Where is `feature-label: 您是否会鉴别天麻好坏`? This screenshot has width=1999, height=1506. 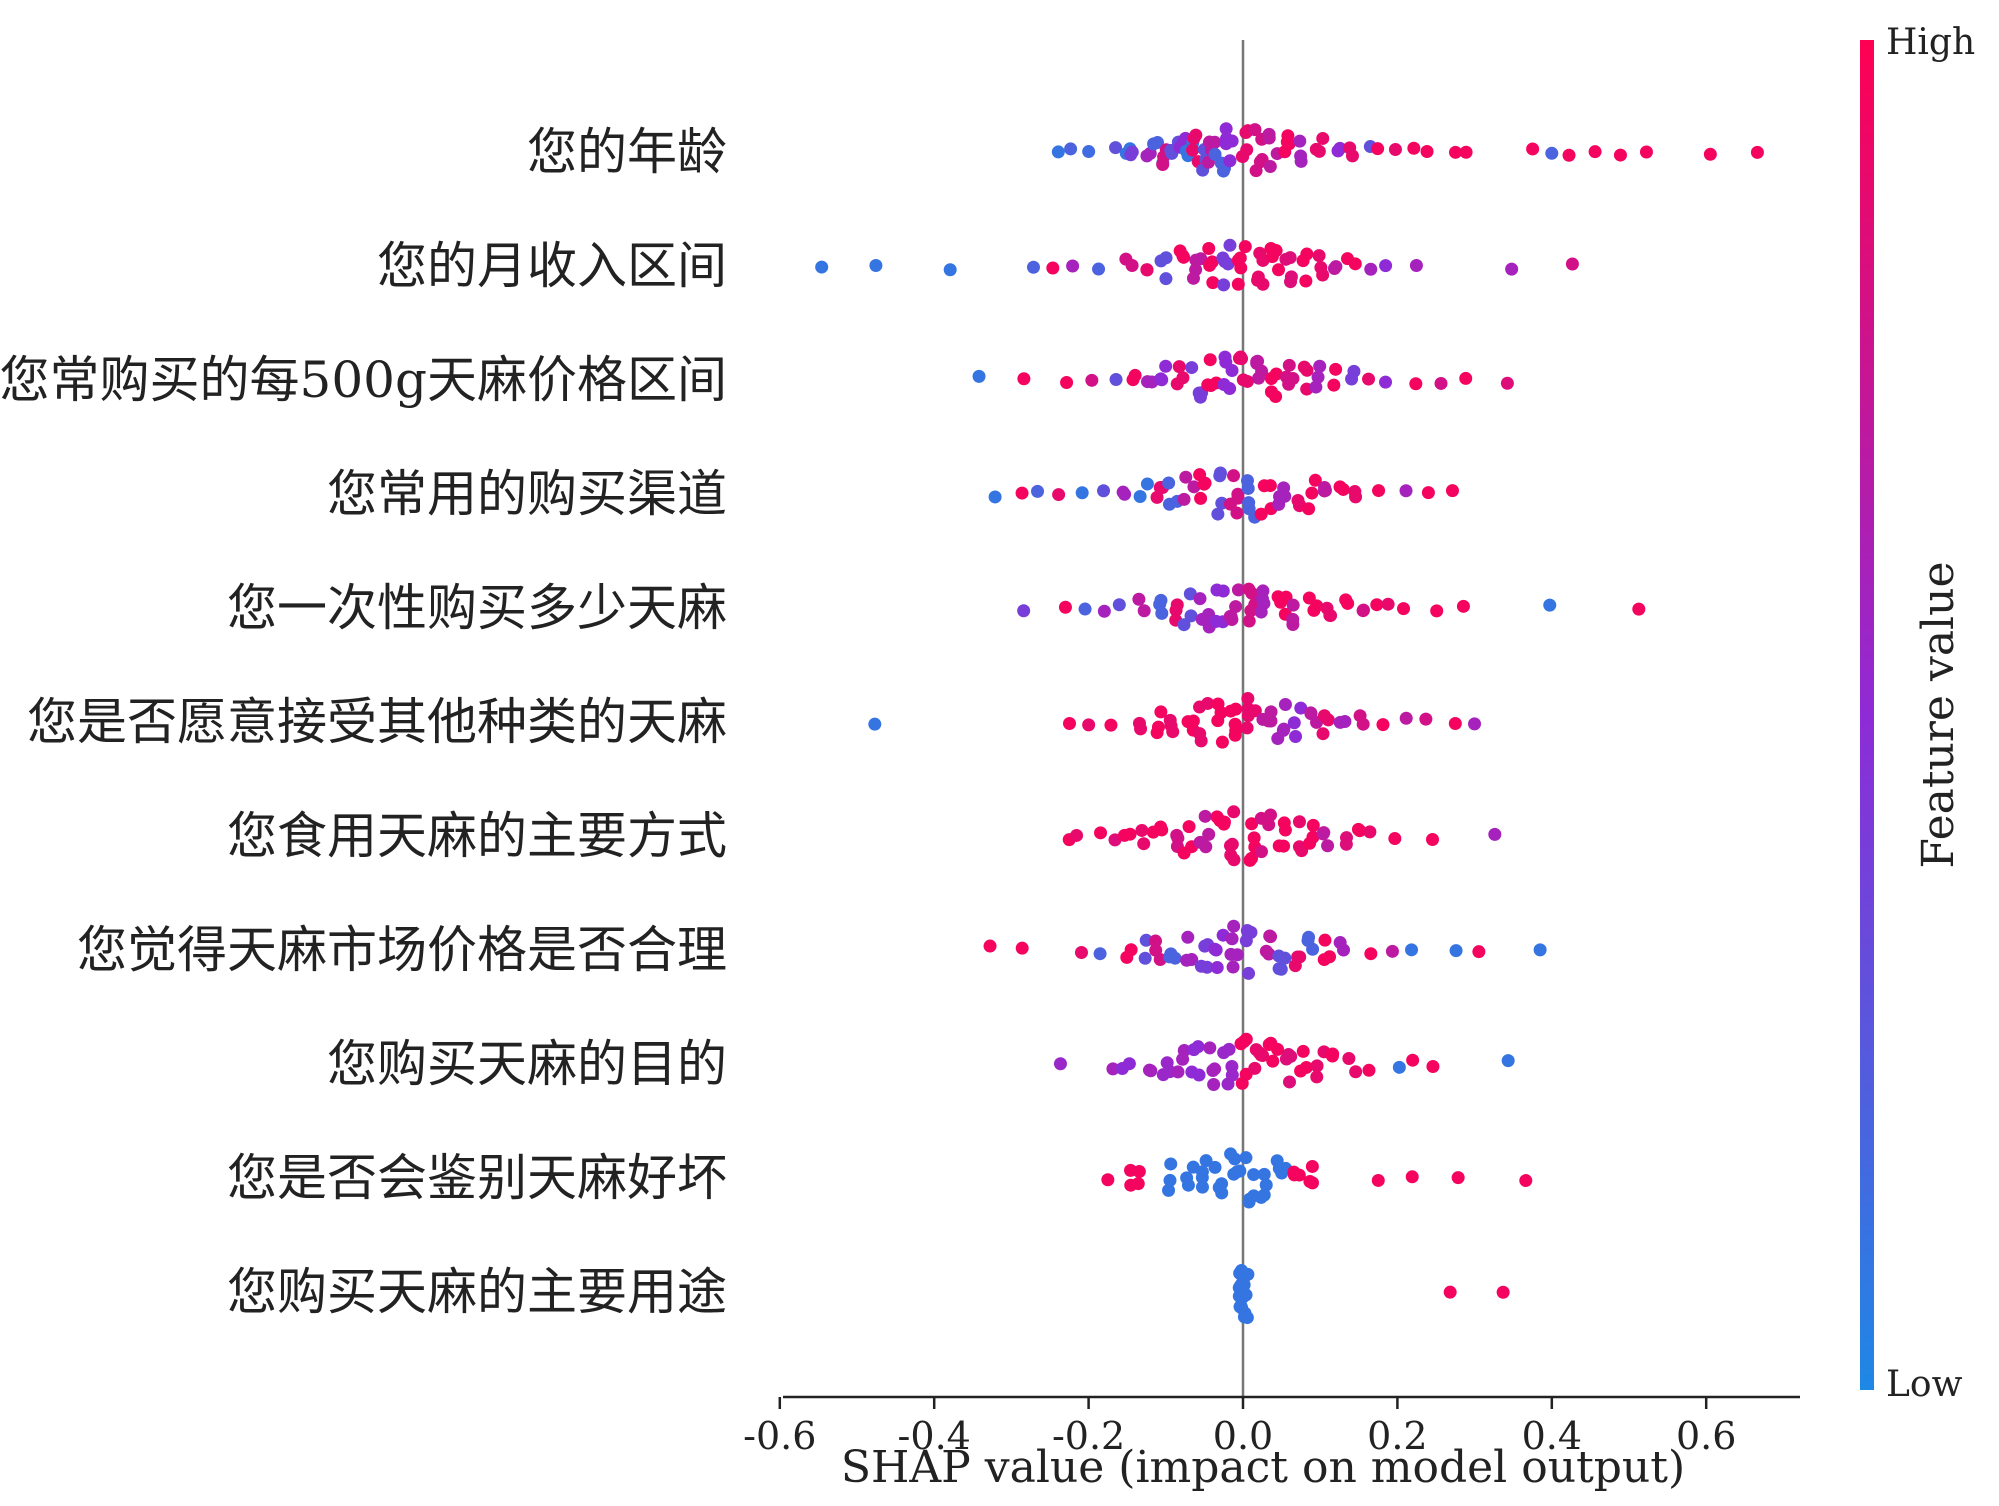
feature-label: 您是否会鉴别天麻好坏 is located at coordinates (477, 1178).